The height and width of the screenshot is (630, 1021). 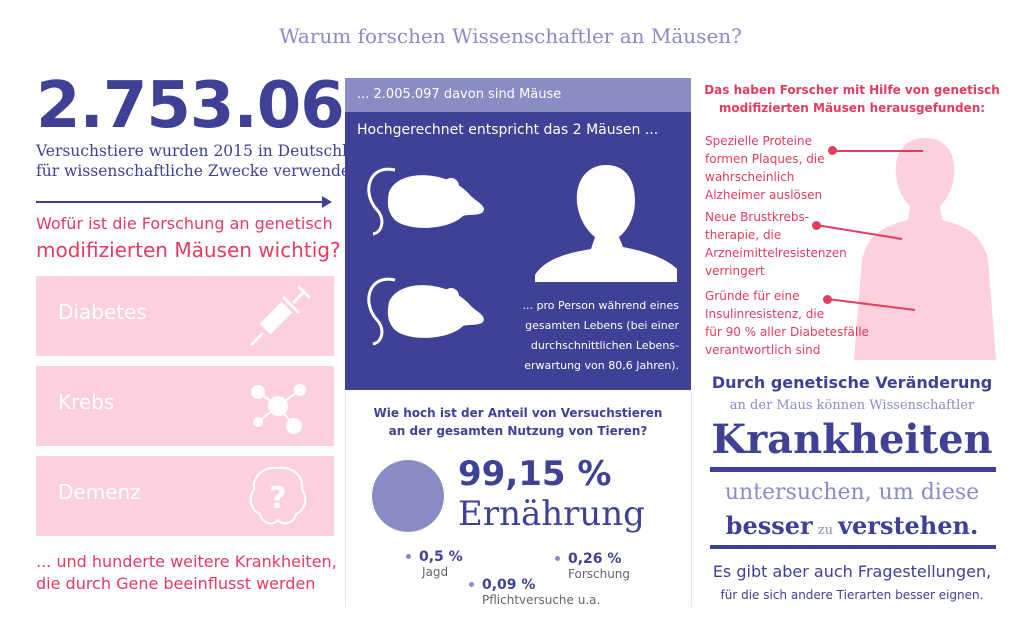 I want to click on findings-title-line-2: modifizierten Mäusen herausgefunden:, so click(x=852, y=108).